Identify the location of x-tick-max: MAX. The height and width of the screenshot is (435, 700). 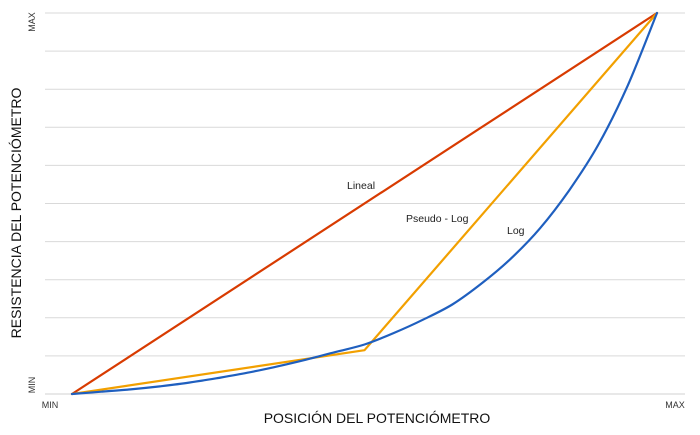
(675, 405).